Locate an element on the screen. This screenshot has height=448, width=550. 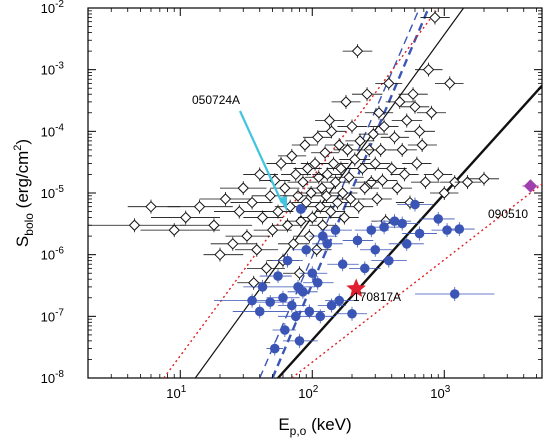
x-axis-title-main: E is located at coordinates (283, 424).